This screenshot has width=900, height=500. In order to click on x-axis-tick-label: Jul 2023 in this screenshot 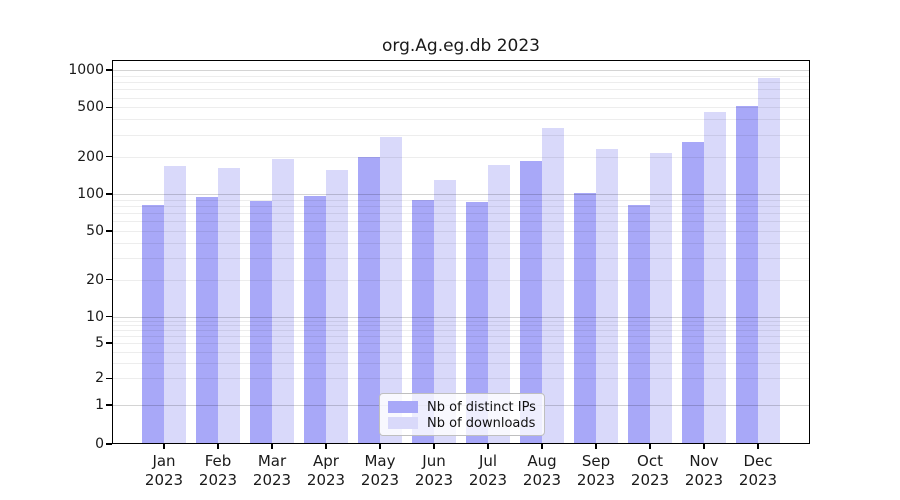, I will do `click(488, 470)`.